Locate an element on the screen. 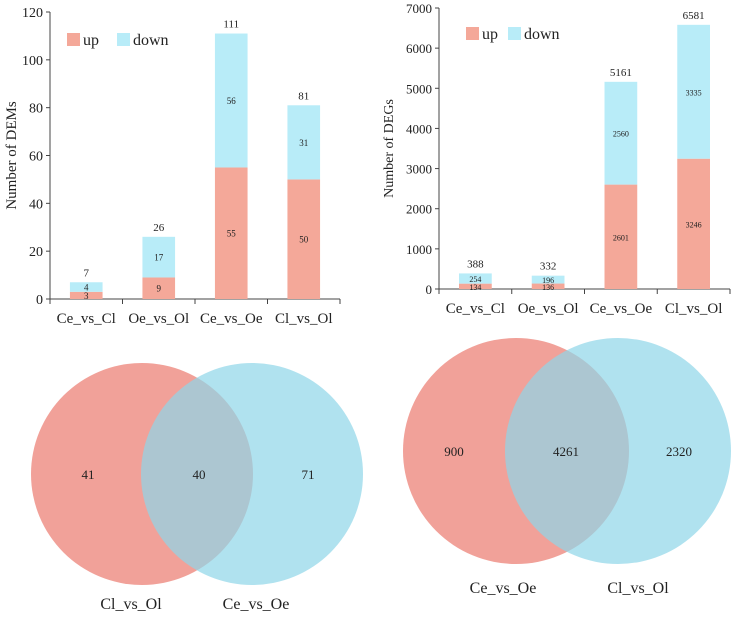 The width and height of the screenshot is (749, 618). venn-count-left-only: 900 is located at coordinates (454, 451).